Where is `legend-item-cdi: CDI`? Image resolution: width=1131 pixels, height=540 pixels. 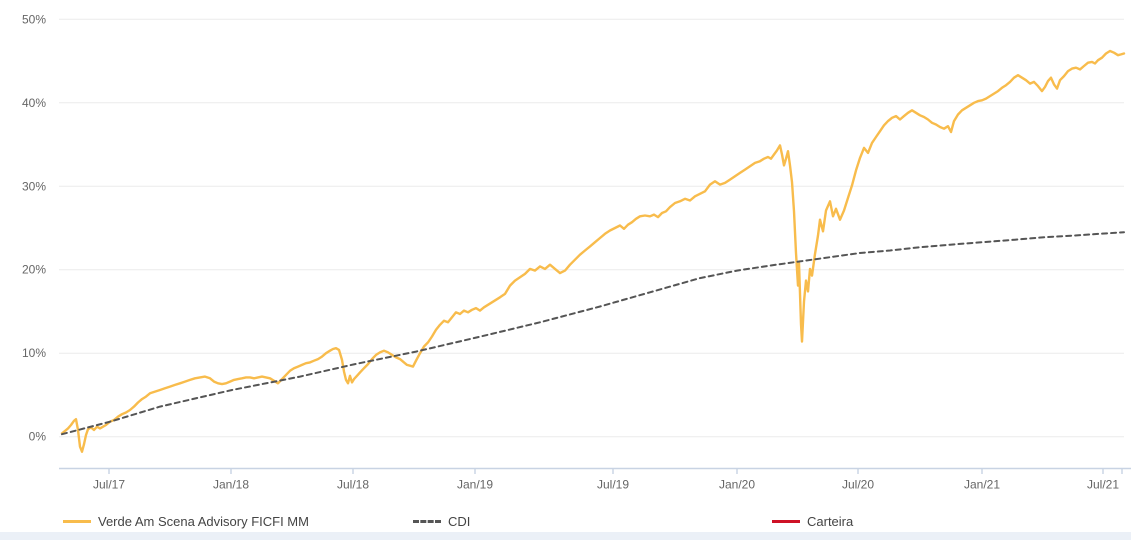
legend-item-cdi: CDI is located at coordinates (441, 521).